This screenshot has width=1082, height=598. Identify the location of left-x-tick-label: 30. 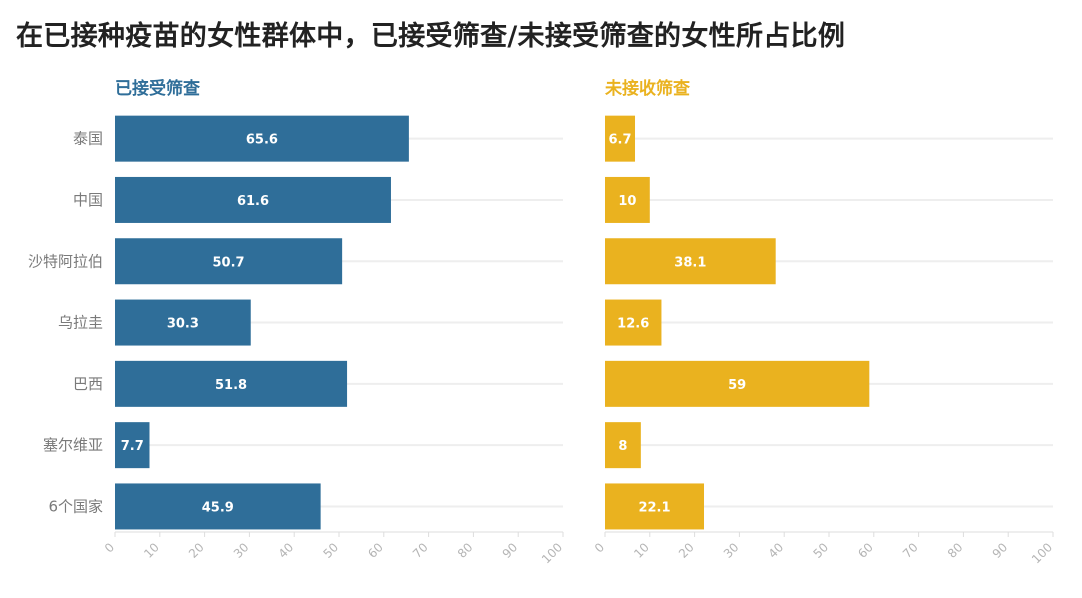
(241, 550).